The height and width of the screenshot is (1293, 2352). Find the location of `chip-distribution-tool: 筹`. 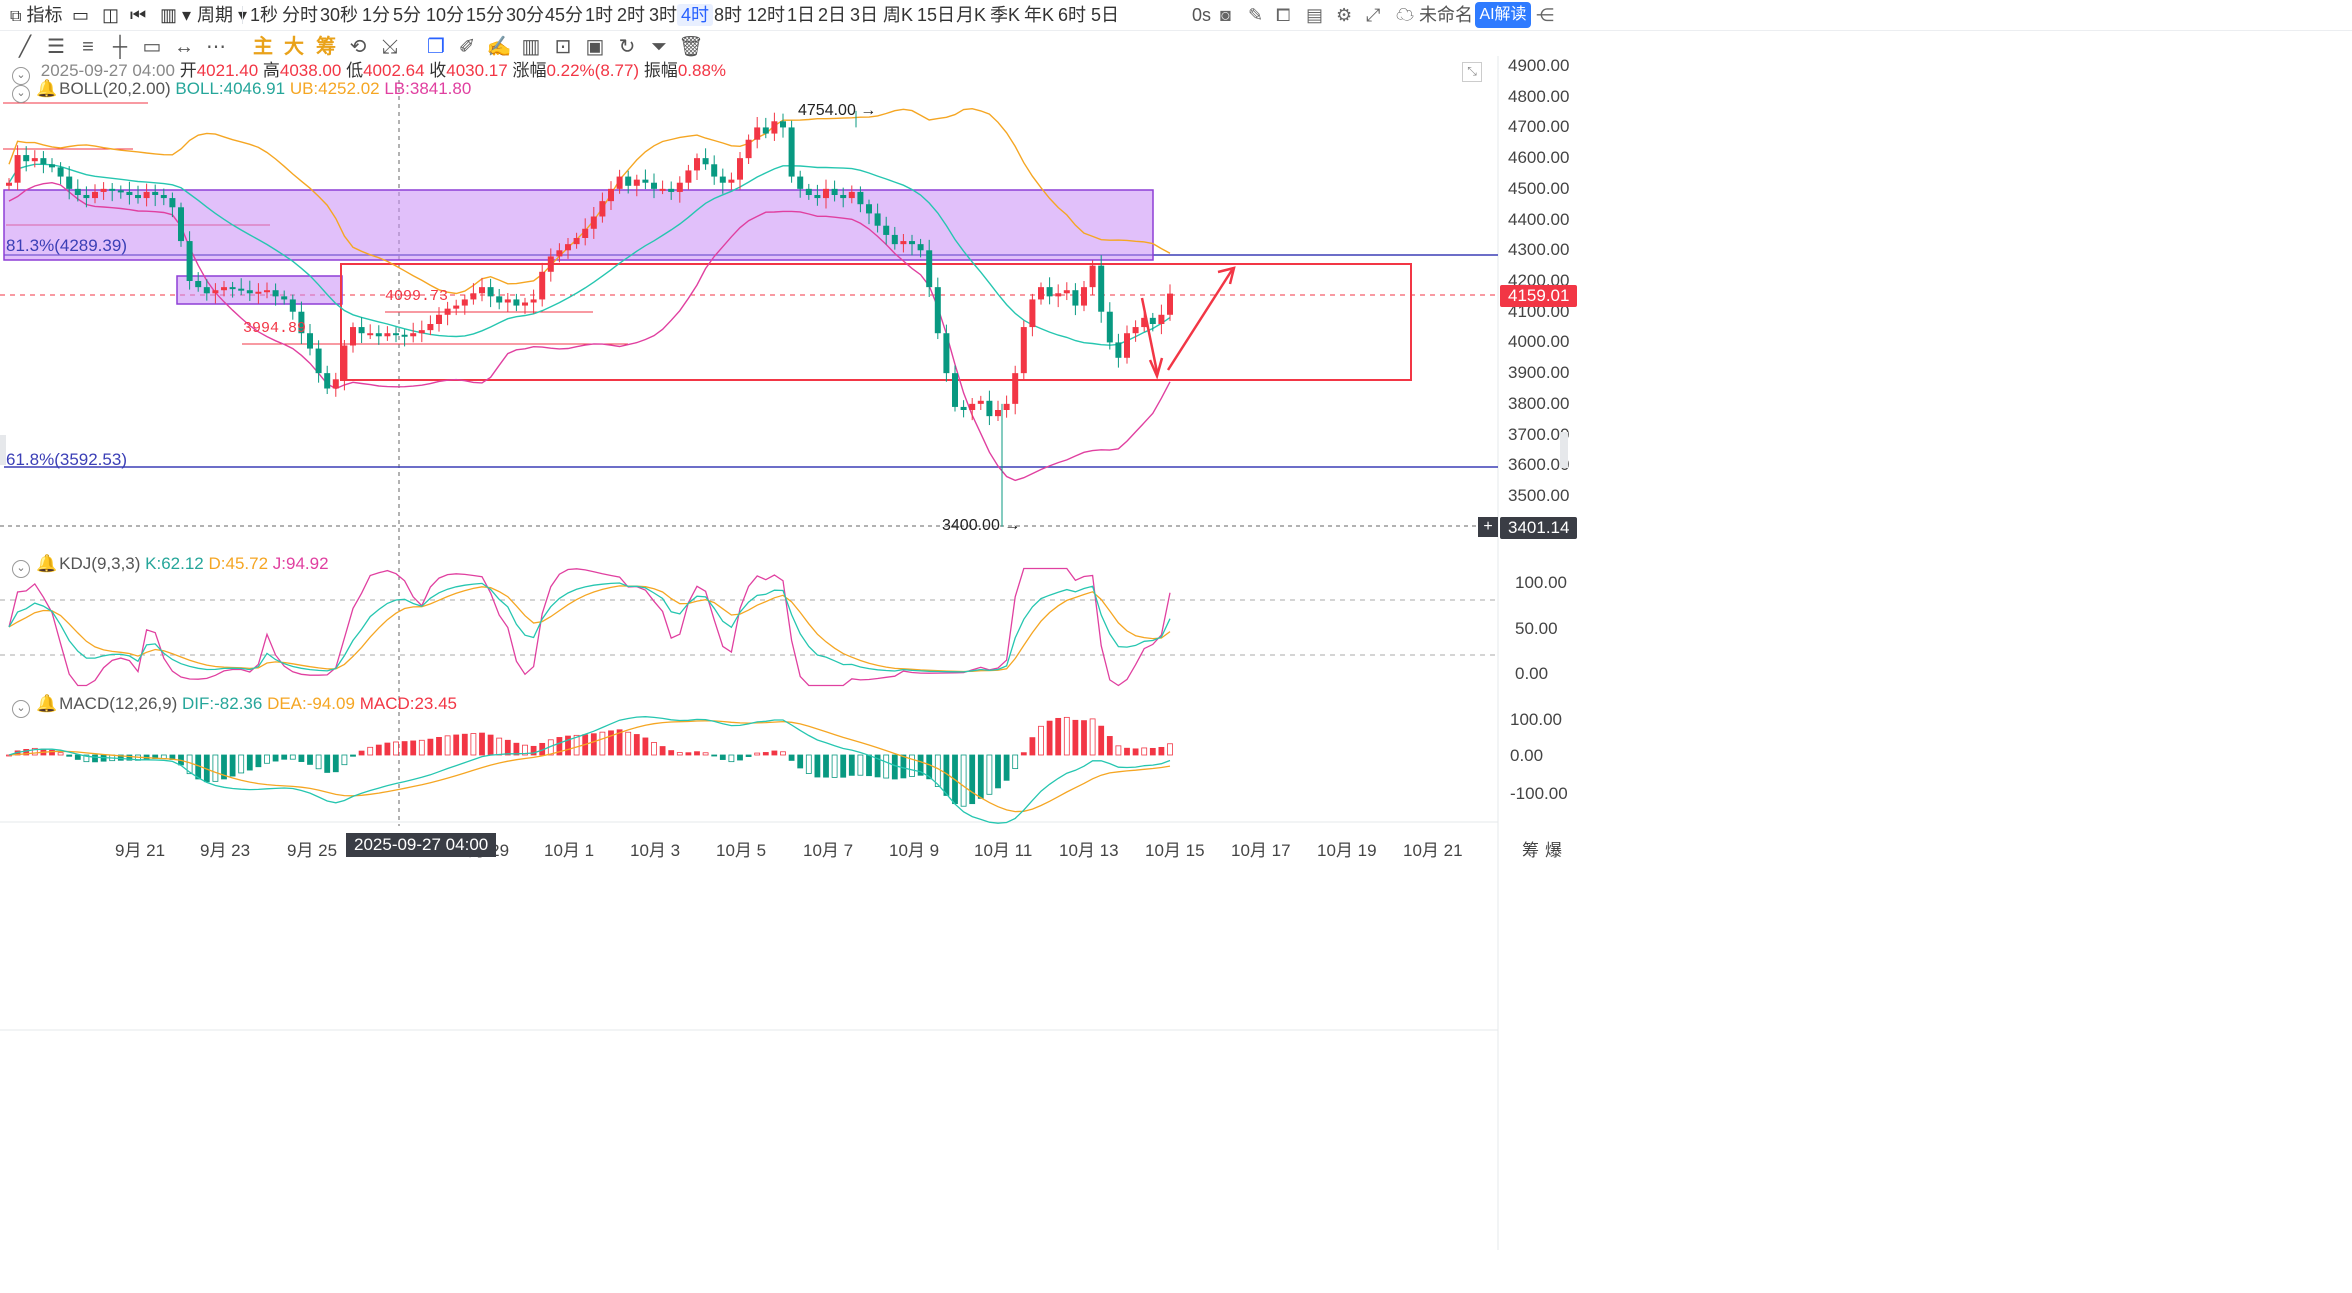

chip-distribution-tool: 筹 is located at coordinates (326, 47).